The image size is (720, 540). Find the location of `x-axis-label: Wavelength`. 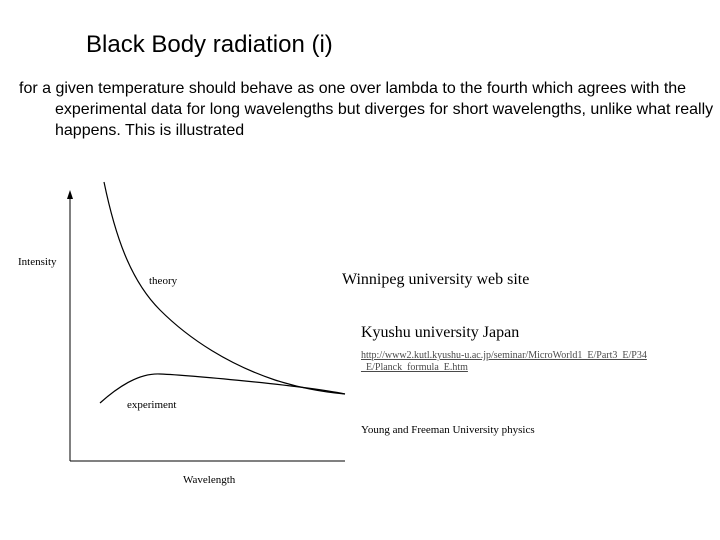

x-axis-label: Wavelength is located at coordinates (209, 480).